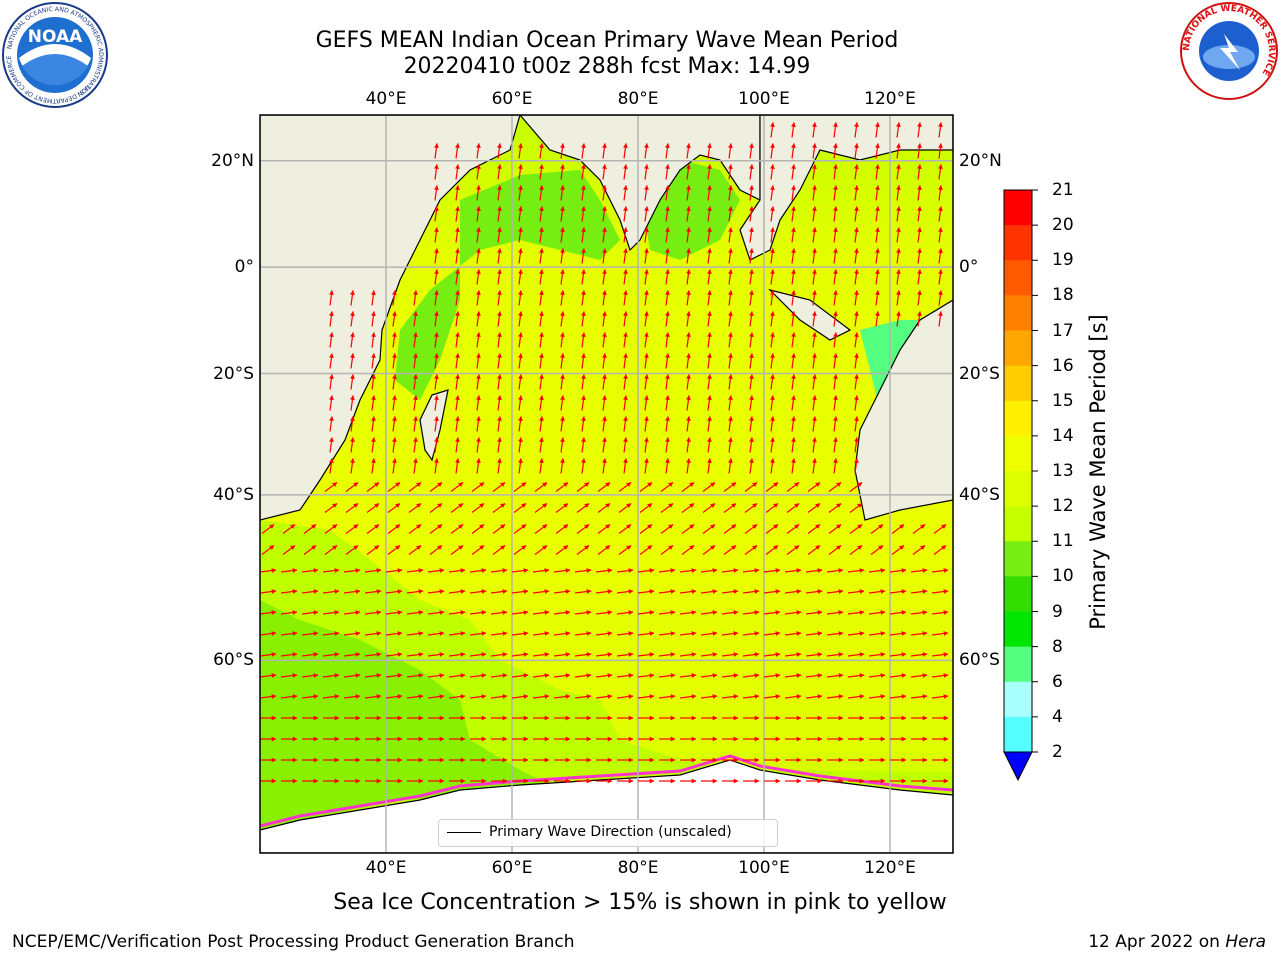 The image size is (1280, 960). Describe the element at coordinates (386, 868) in the screenshot. I see `lon-tick-bottom-0: 40°E` at that location.